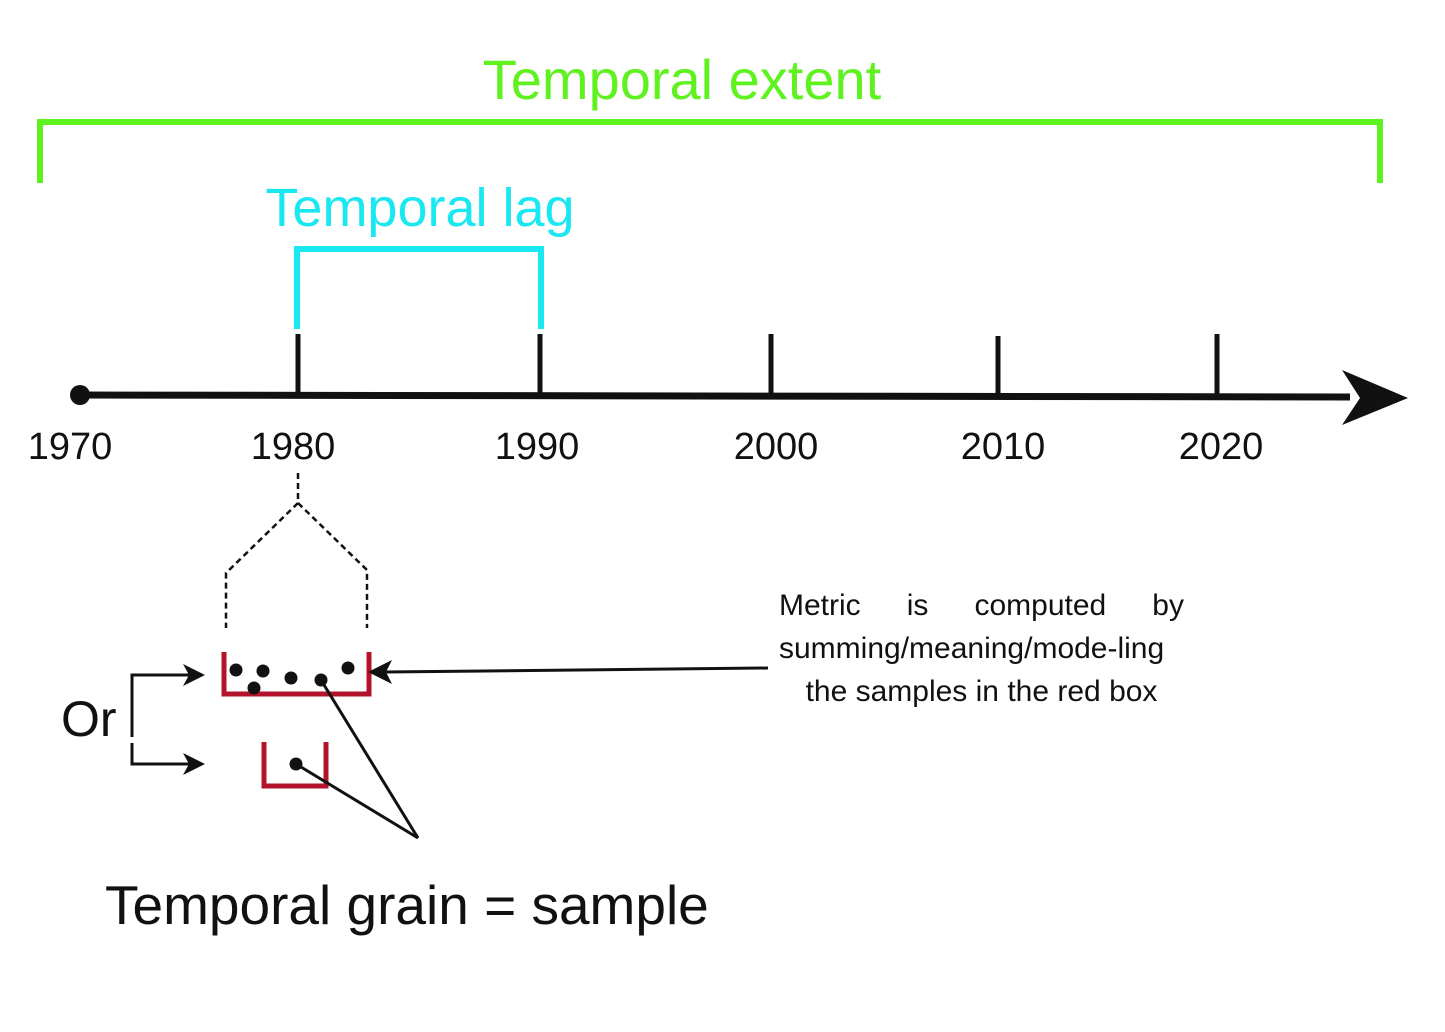 This screenshot has height=1032, width=1445. What do you see at coordinates (419, 208) in the screenshot?
I see `temporal-lag-label: Temporal lag` at bounding box center [419, 208].